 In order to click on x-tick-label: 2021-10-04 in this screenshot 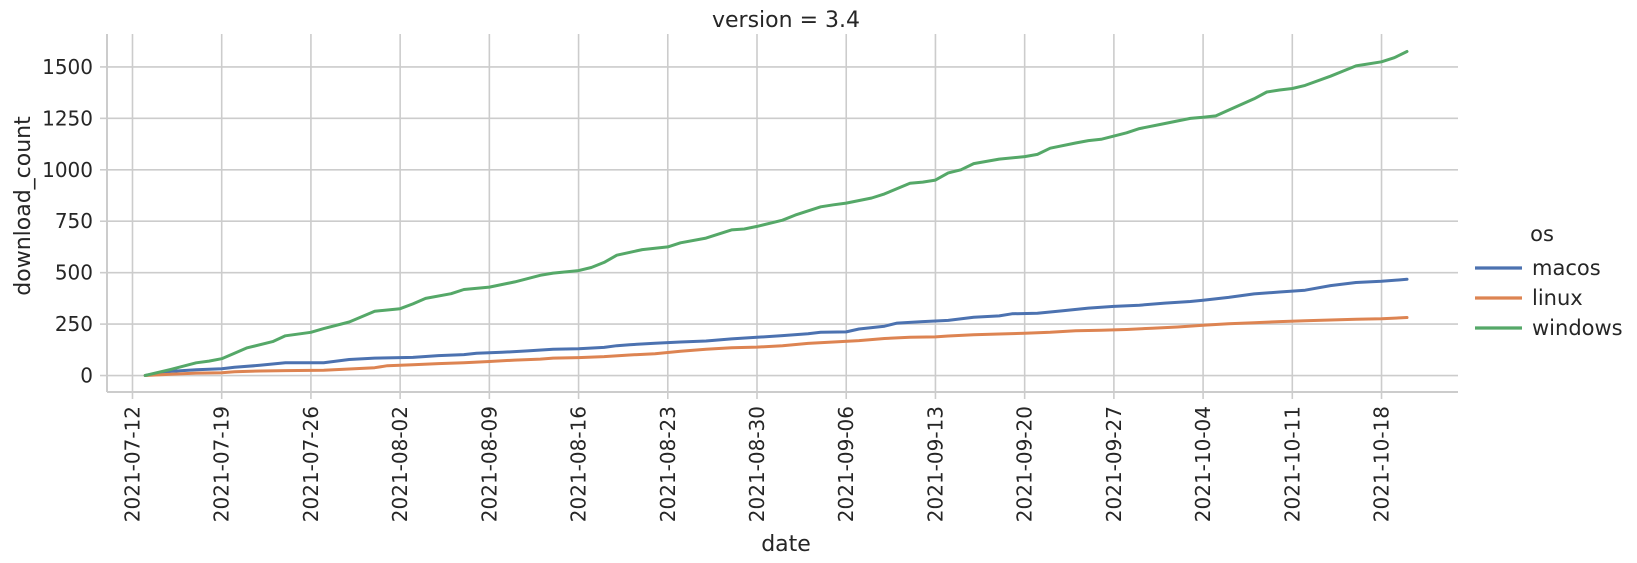, I will do `click(1203, 464)`.